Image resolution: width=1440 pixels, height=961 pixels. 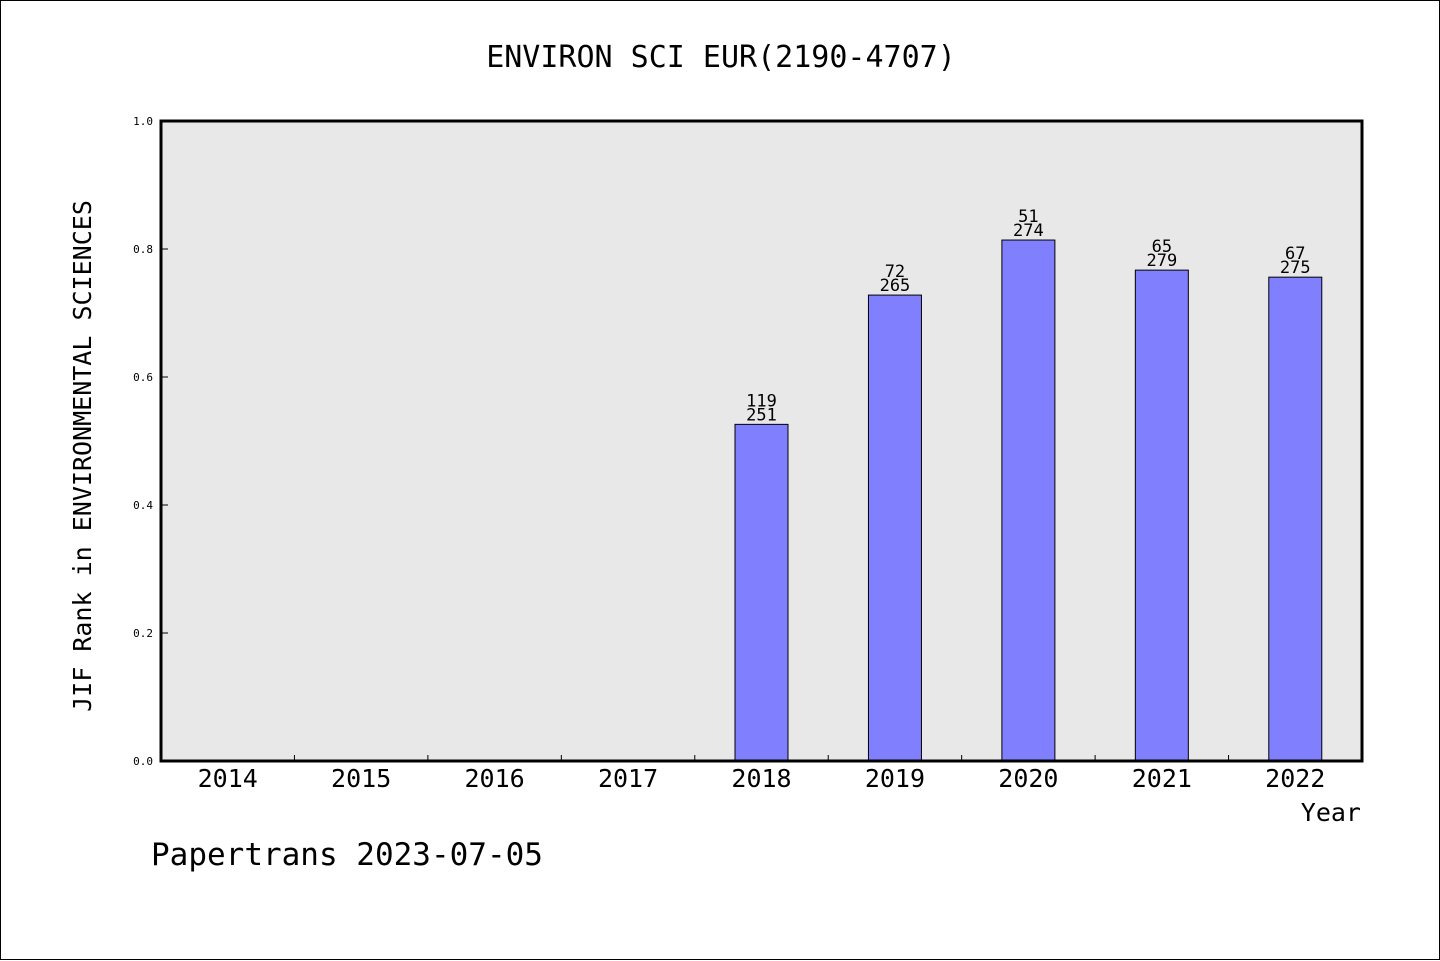 What do you see at coordinates (628, 778) in the screenshot?
I see `x-tick-label: 2017` at bounding box center [628, 778].